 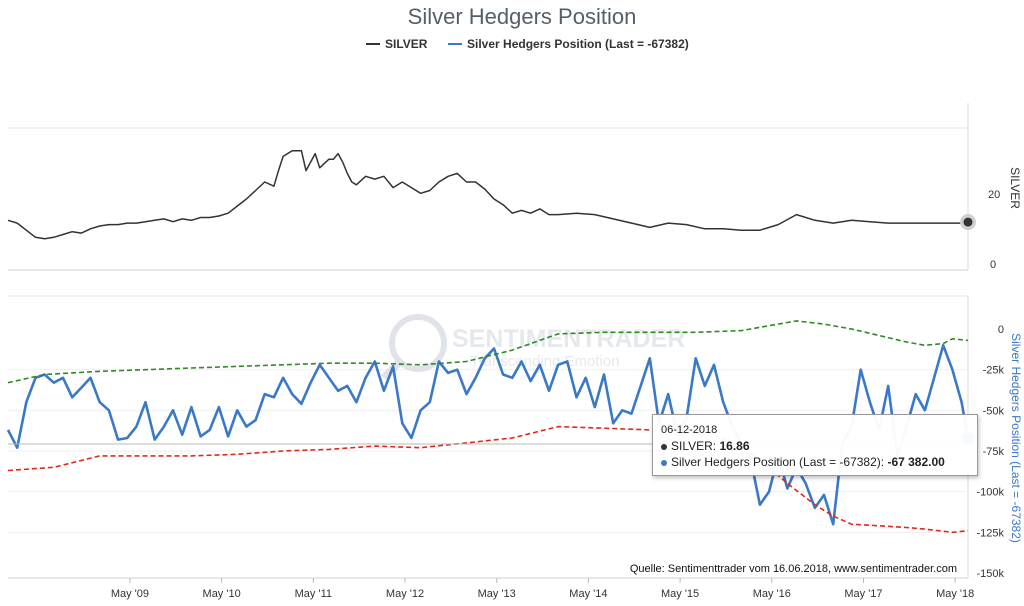 I want to click on tooltip-silver-value: 16.86, so click(x=734, y=446).